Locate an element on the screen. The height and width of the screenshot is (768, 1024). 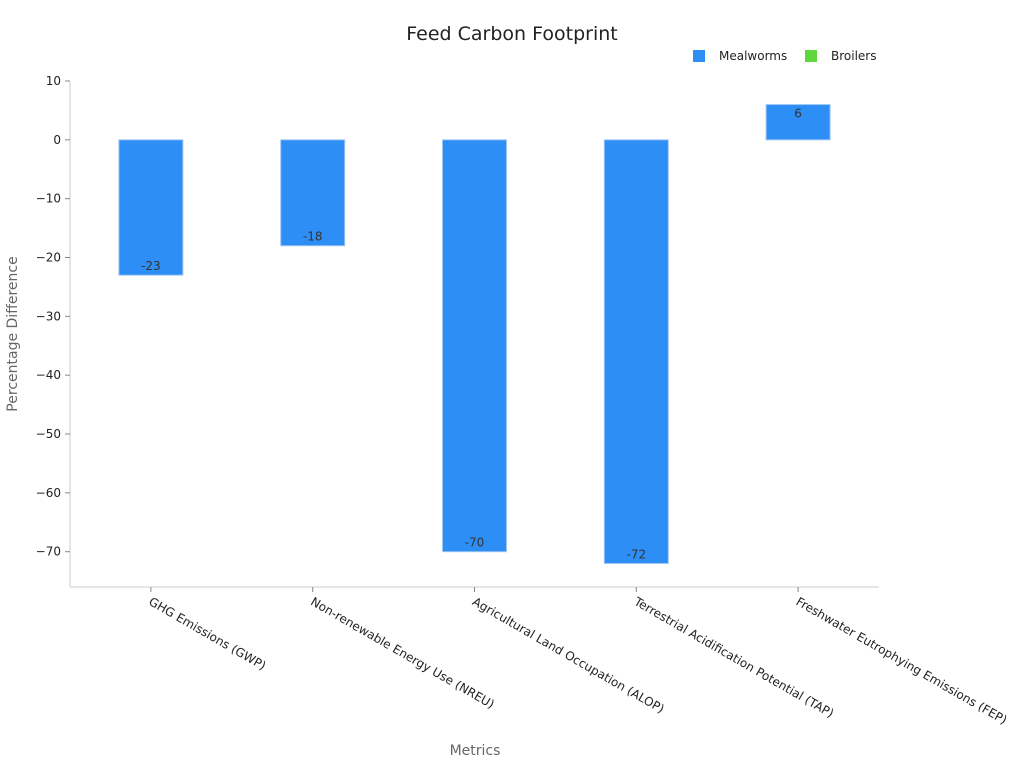
x-tick-label: Non-renewable Energy Use (NREU) is located at coordinates (402, 652).